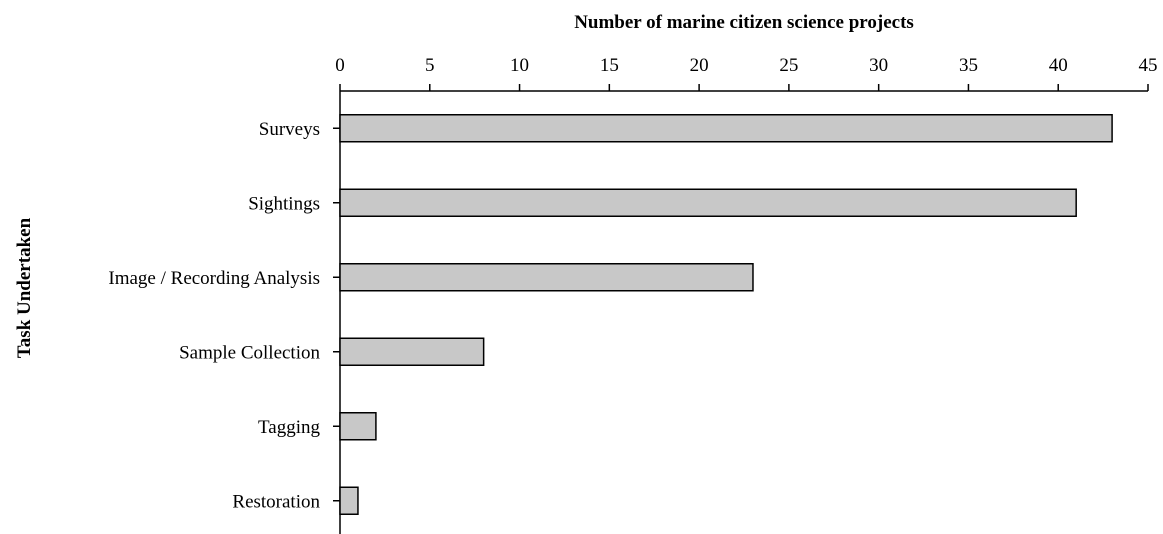 This screenshot has height=534, width=1163. I want to click on x-tick-label: 15, so click(609, 65).